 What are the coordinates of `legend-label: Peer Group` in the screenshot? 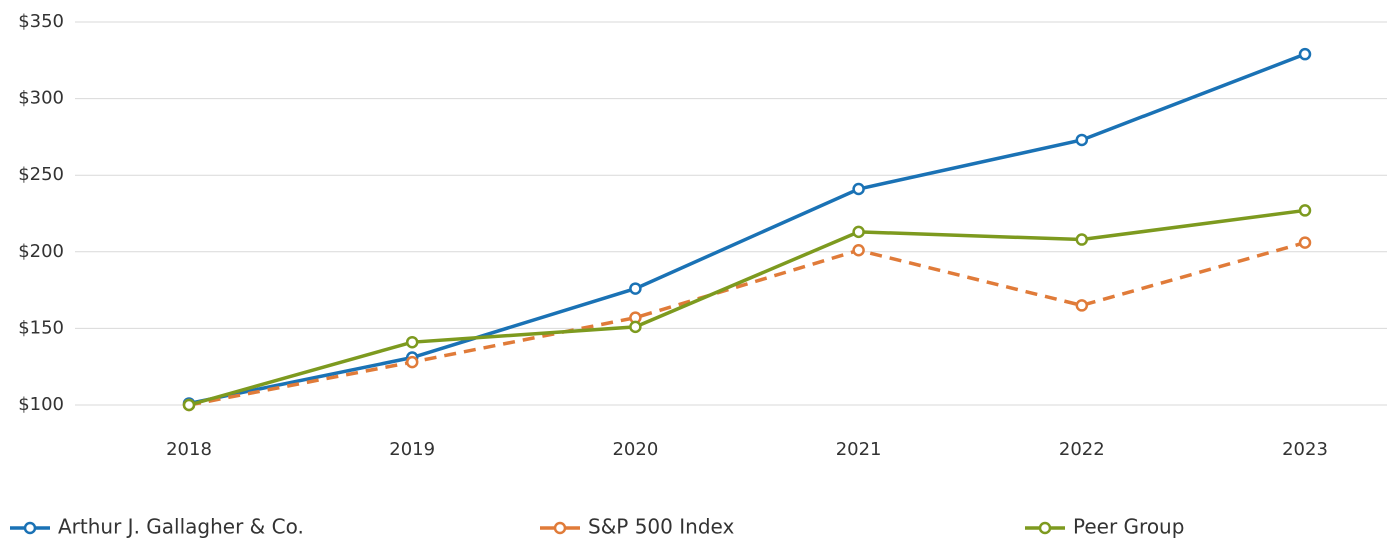 It's located at (1128, 527).